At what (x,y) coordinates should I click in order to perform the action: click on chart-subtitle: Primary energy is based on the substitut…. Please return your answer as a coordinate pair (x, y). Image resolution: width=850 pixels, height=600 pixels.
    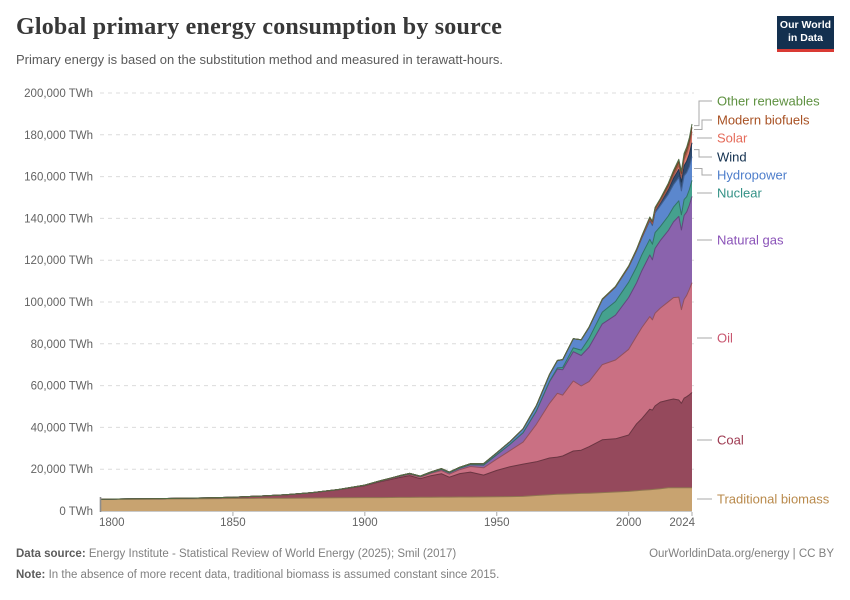
    Looking at the image, I should click on (260, 59).